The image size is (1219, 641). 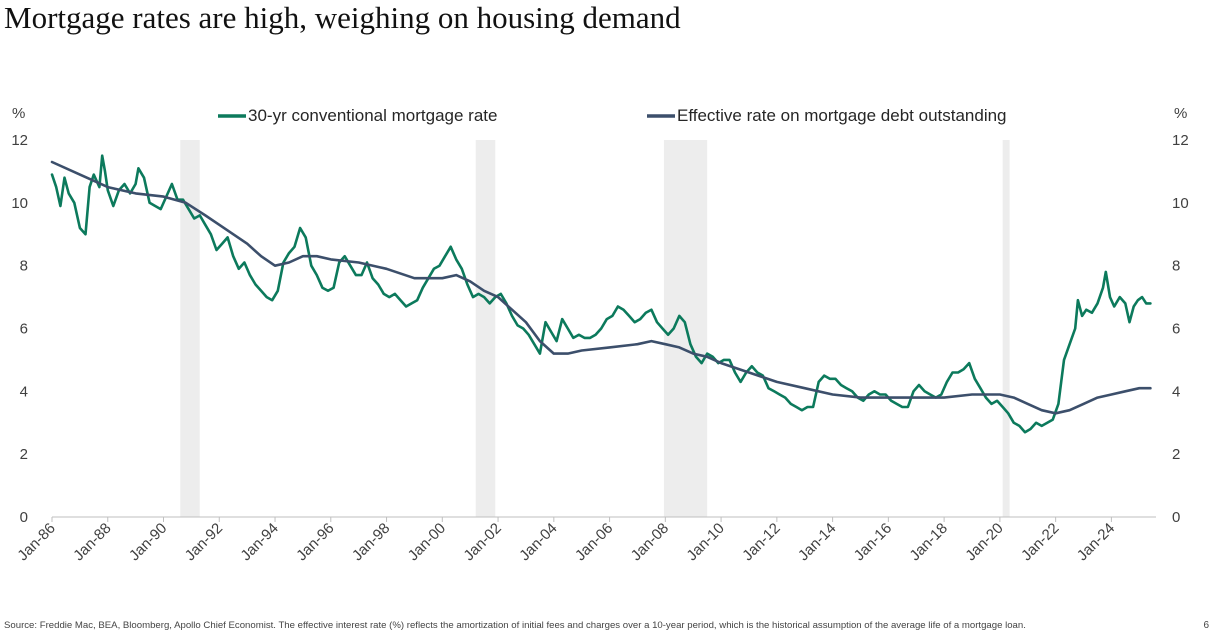 What do you see at coordinates (1176, 391) in the screenshot?
I see `y-tick-label-right: 4` at bounding box center [1176, 391].